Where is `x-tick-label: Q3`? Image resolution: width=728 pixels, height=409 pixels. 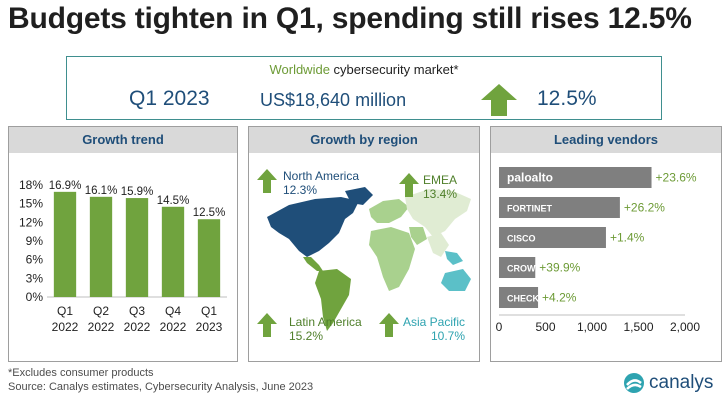
x-tick-label: Q3 is located at coordinates (137, 311).